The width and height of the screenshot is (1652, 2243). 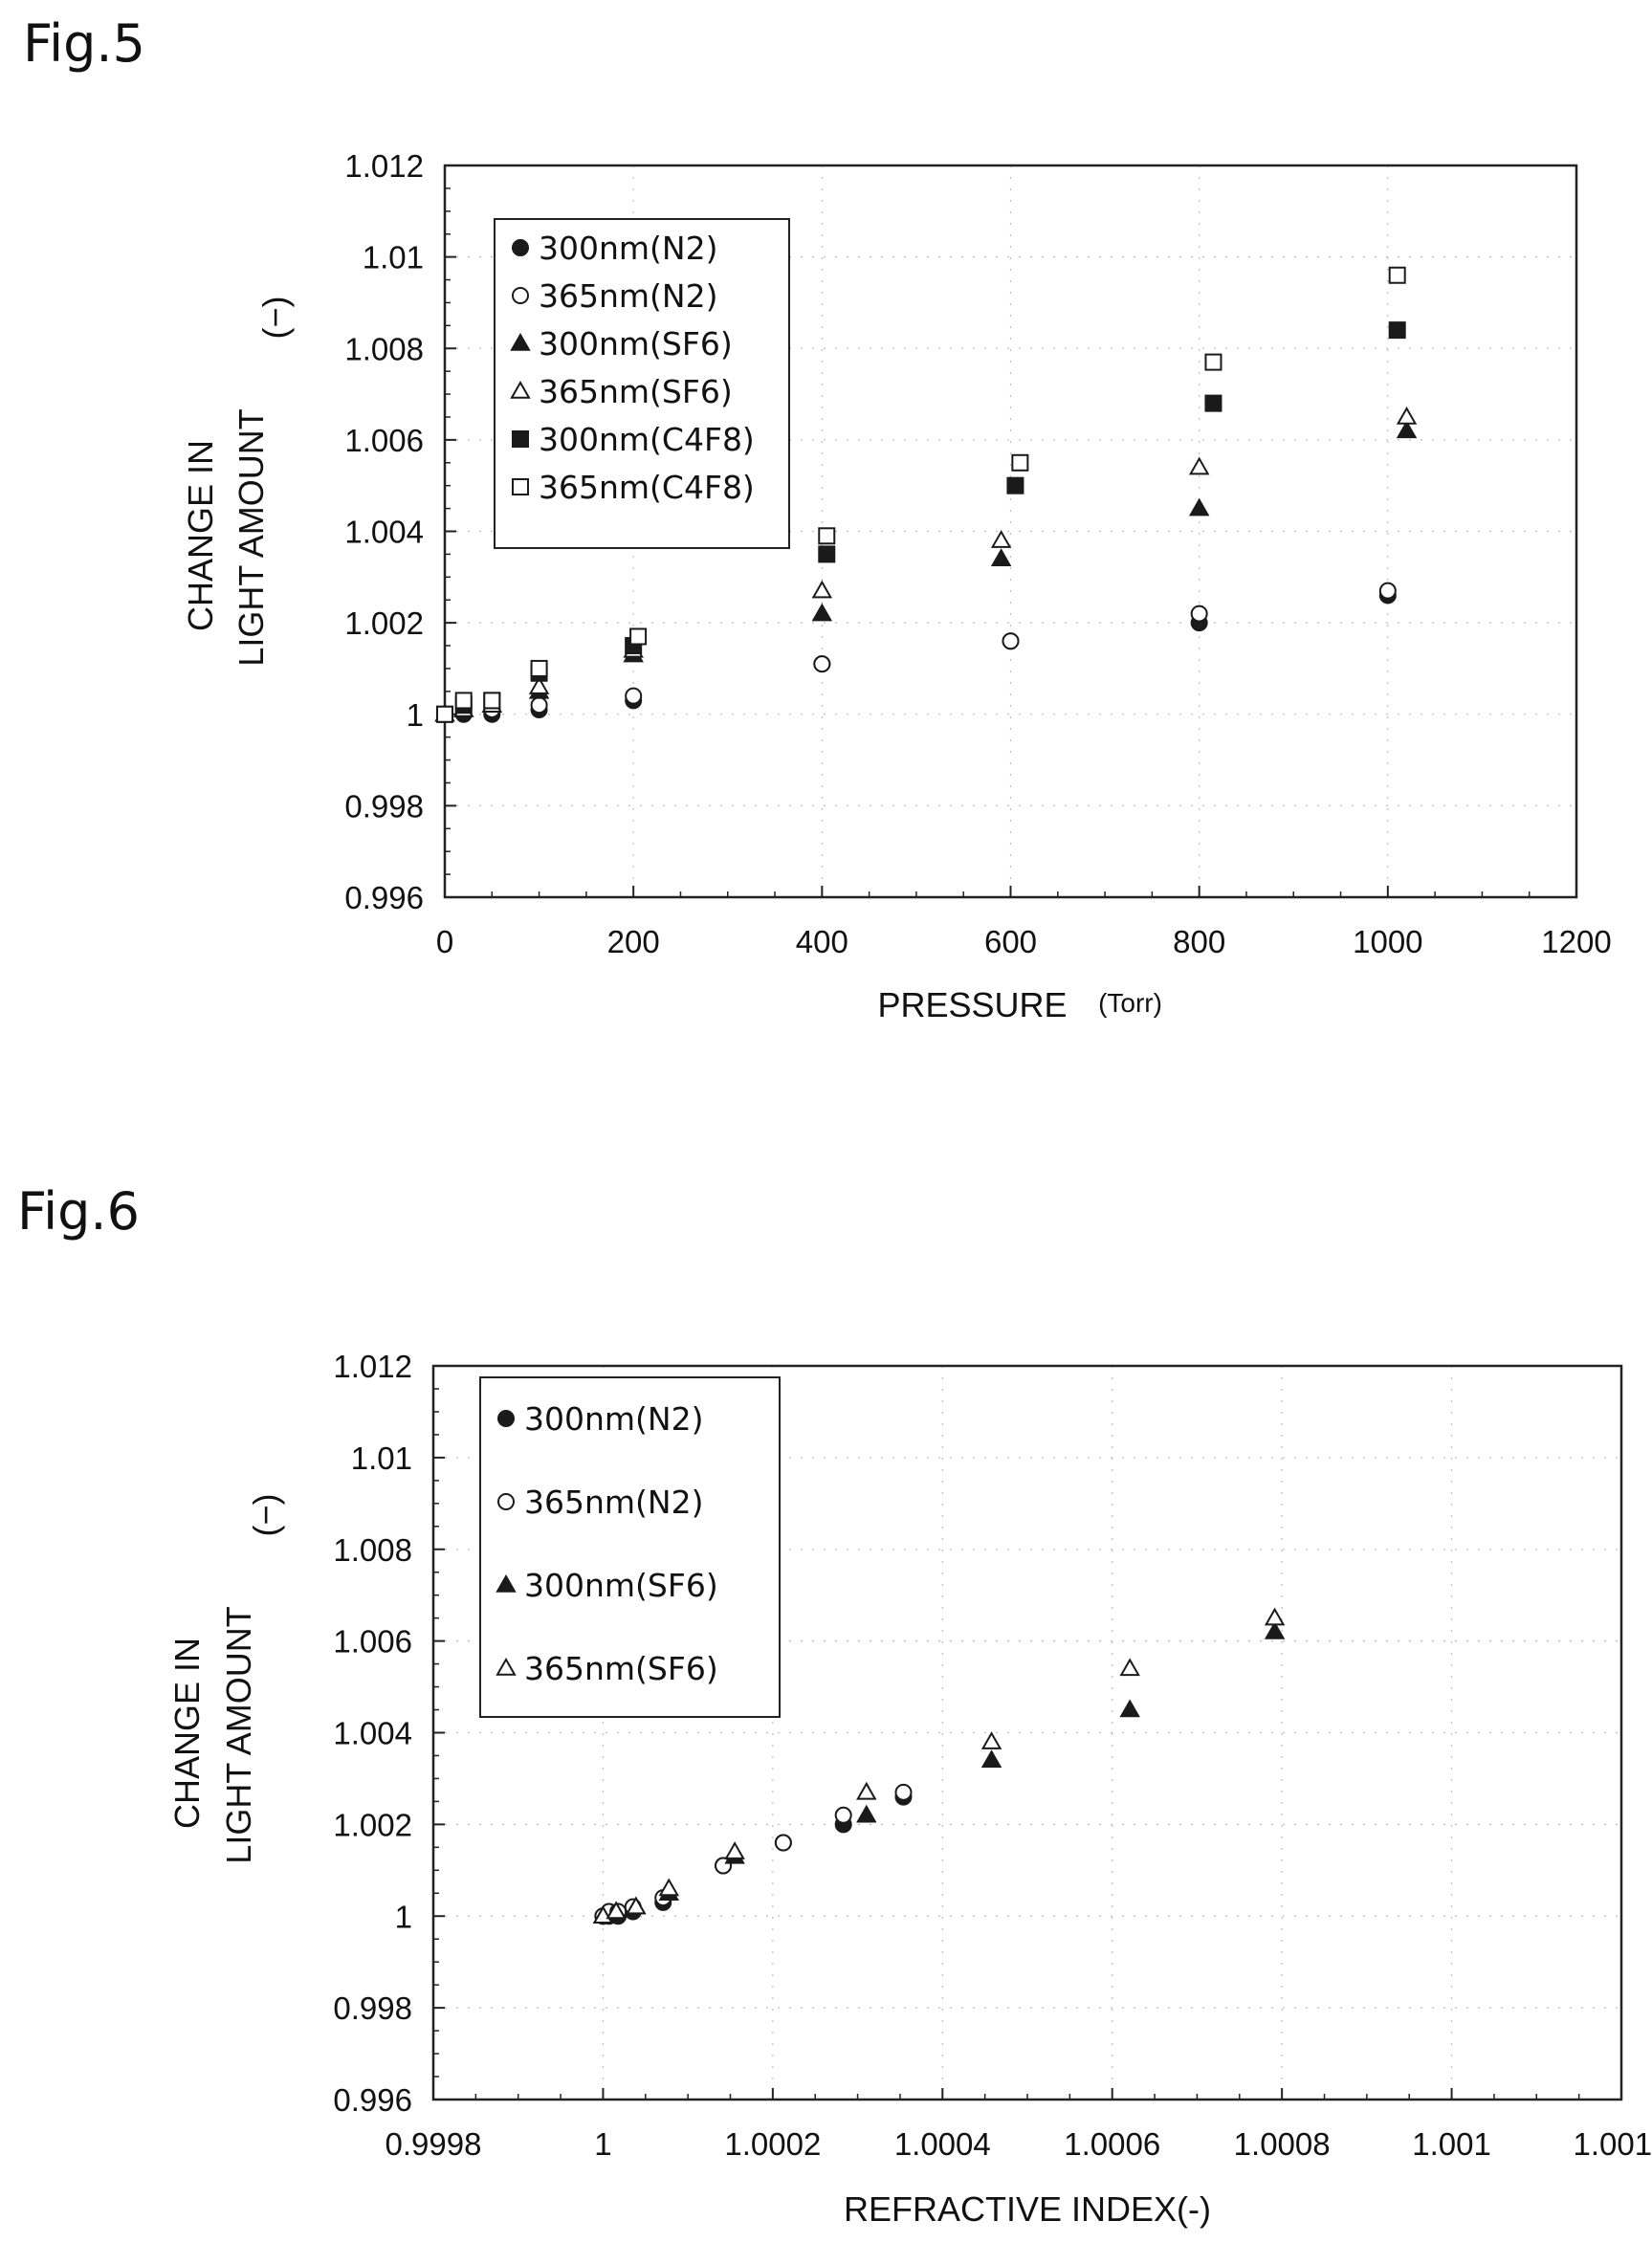 What do you see at coordinates (520, 439) in the screenshot?
I see `legend-marker-300nm-c4f8` at bounding box center [520, 439].